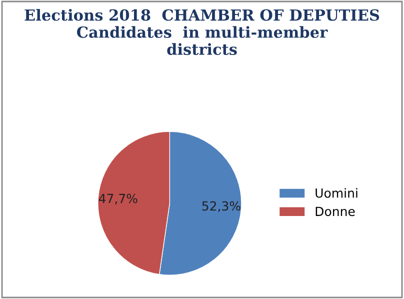 The height and width of the screenshot is (299, 404). Describe the element at coordinates (335, 211) in the screenshot. I see `legend-label: Donne` at that location.